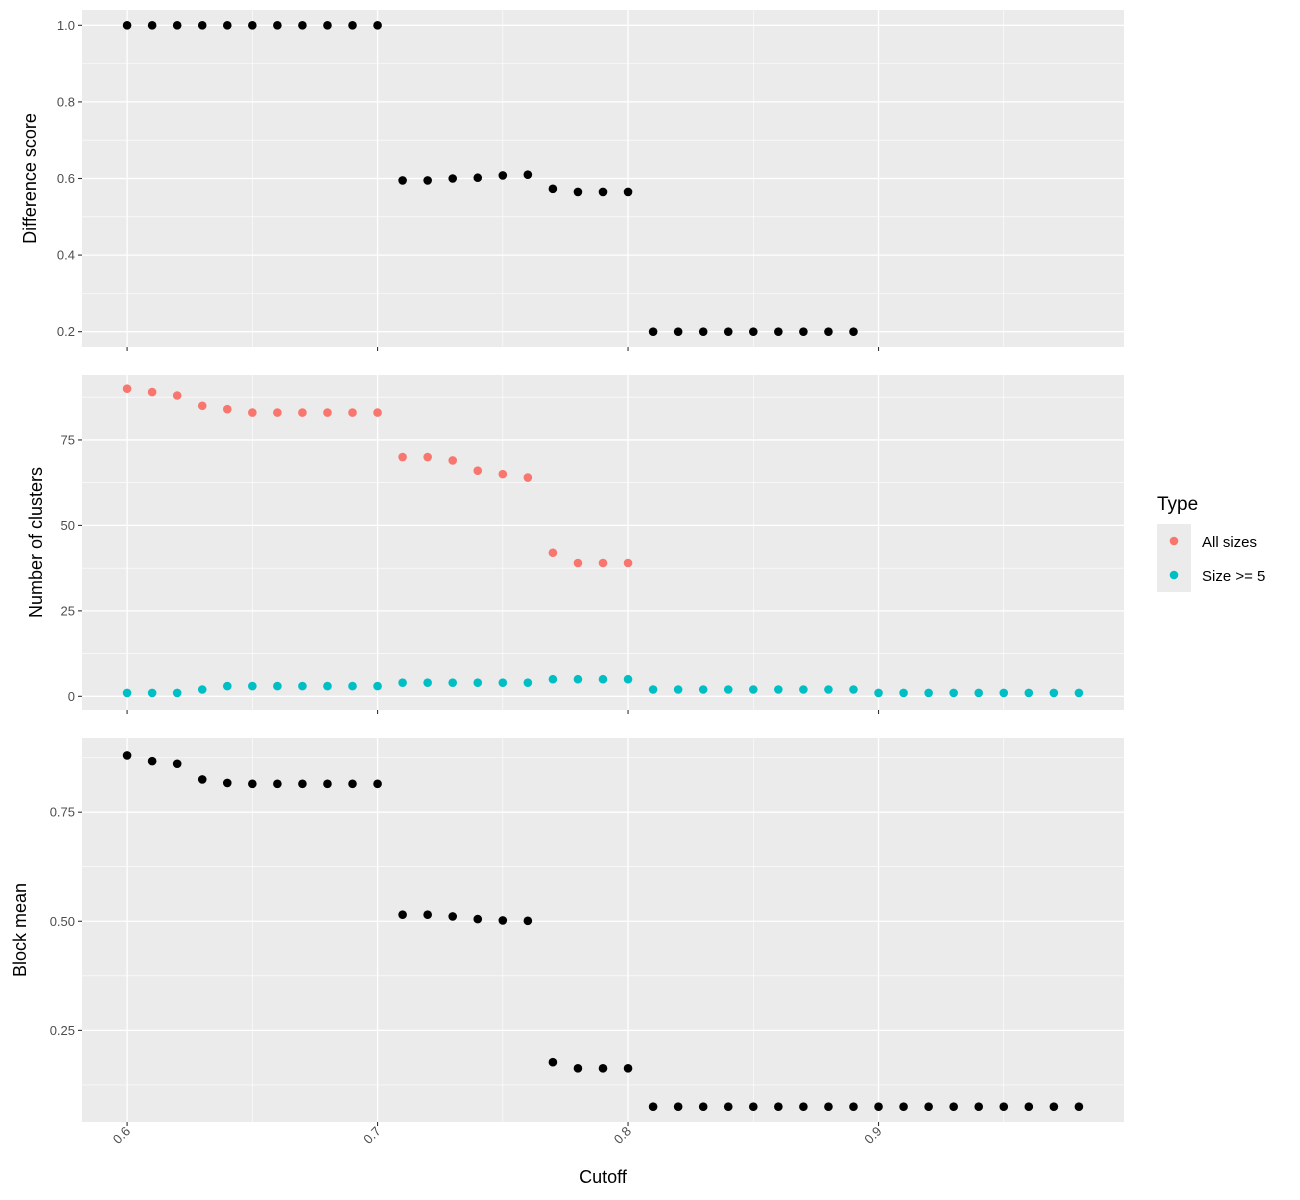 The image size is (1300, 1200). I want to click on y-axis-title: Number of clusters, so click(36, 542).